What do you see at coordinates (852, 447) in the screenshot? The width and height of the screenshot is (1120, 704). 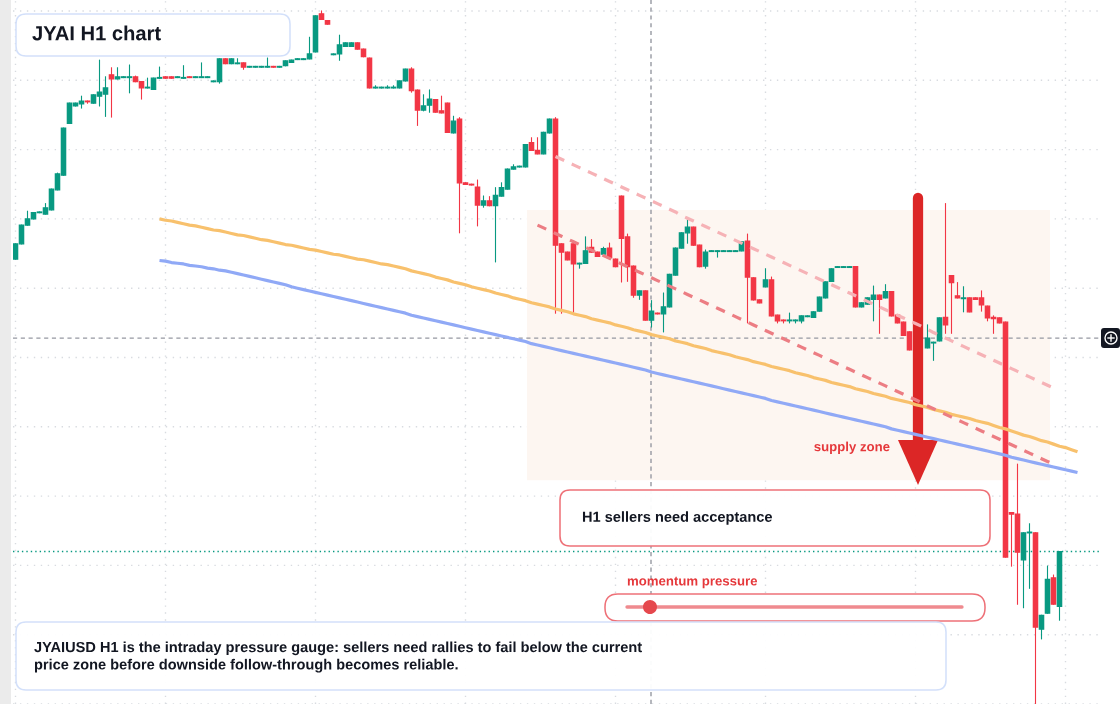 I see `band-label: supply zone` at bounding box center [852, 447].